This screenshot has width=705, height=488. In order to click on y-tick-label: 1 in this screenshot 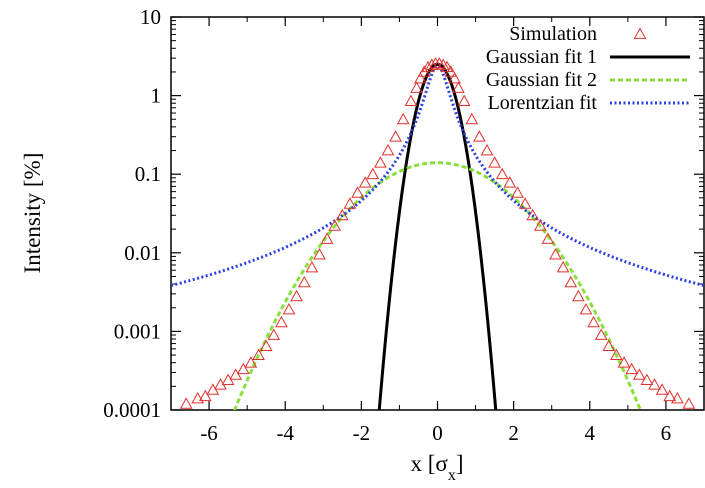, I will do `click(156, 96)`.